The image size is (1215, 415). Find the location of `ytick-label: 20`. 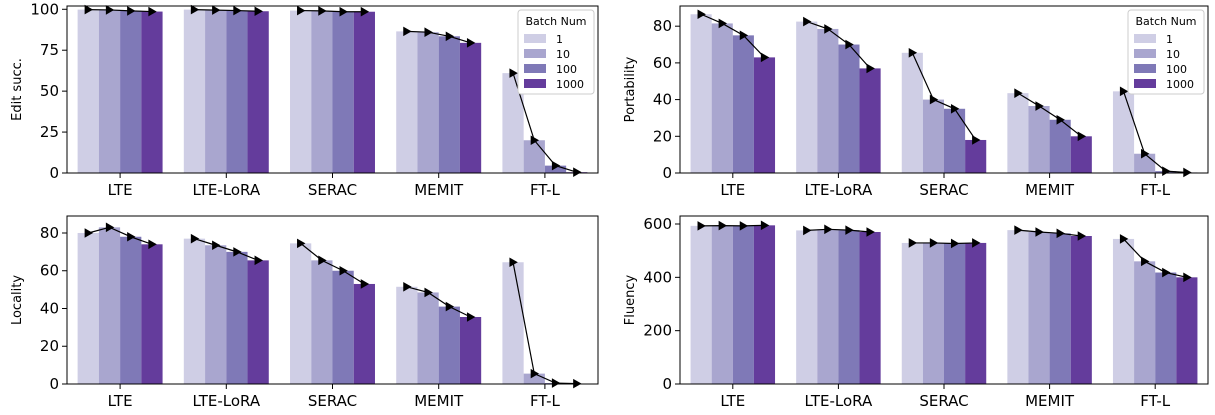

ytick-label: 20 is located at coordinates (662, 136).